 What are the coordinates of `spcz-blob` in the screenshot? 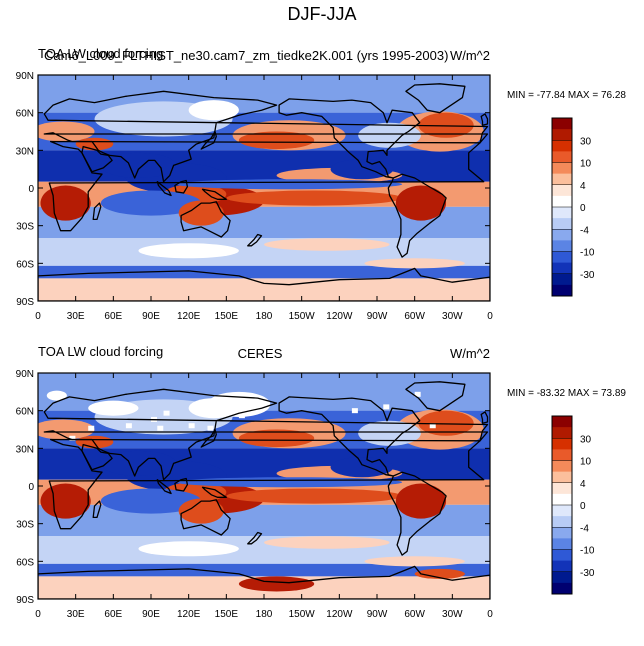 It's located at (314, 198).